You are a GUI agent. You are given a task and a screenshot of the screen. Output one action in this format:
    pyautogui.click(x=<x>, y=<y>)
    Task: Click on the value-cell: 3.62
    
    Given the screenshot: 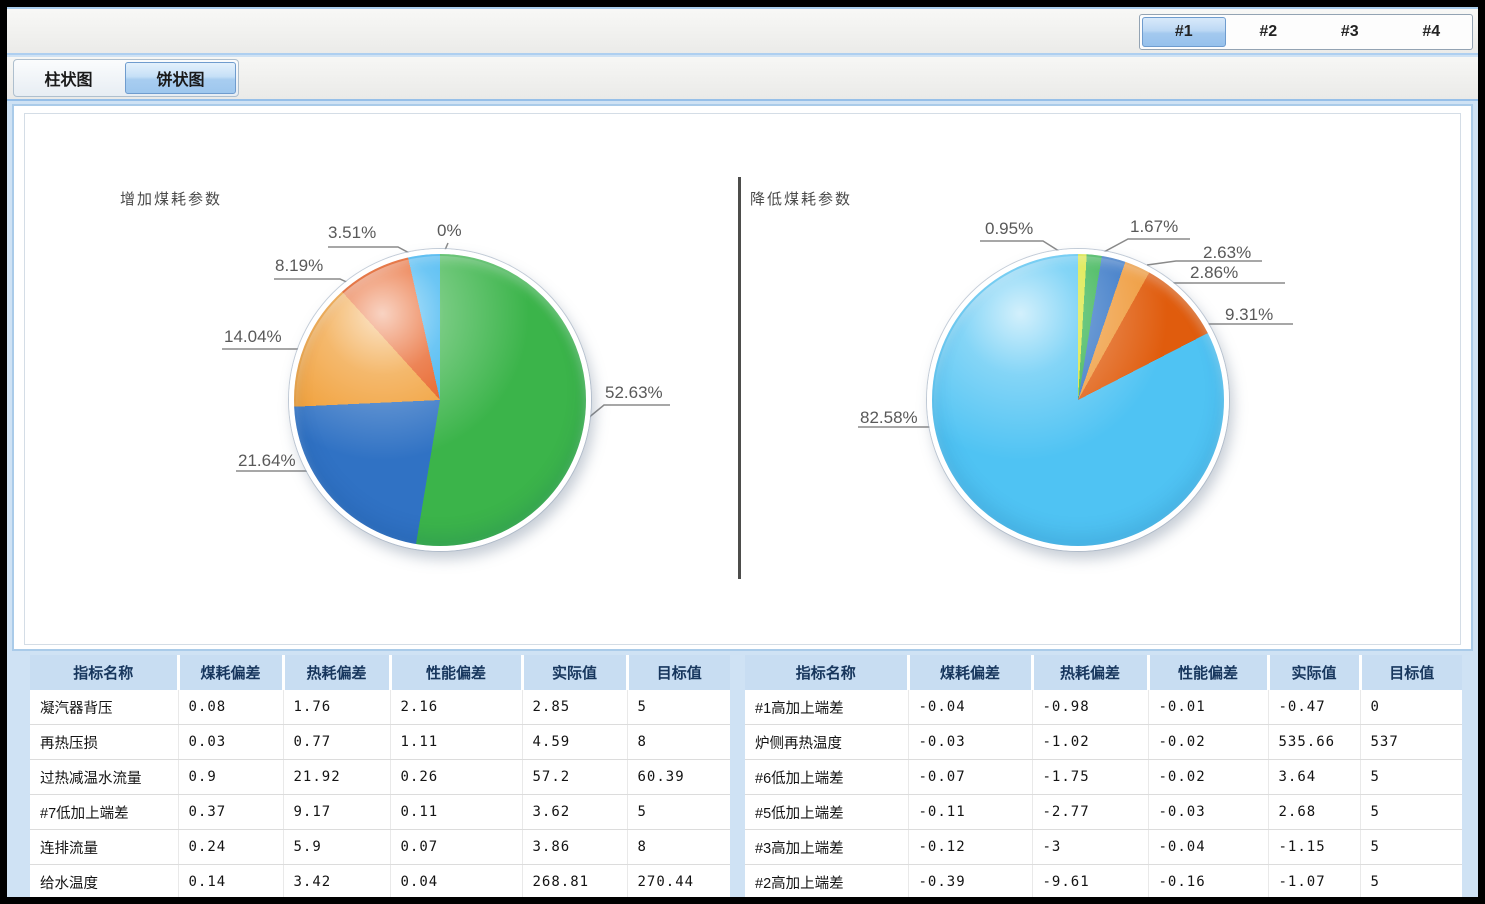 What is the action you would take?
    pyautogui.click(x=575, y=812)
    